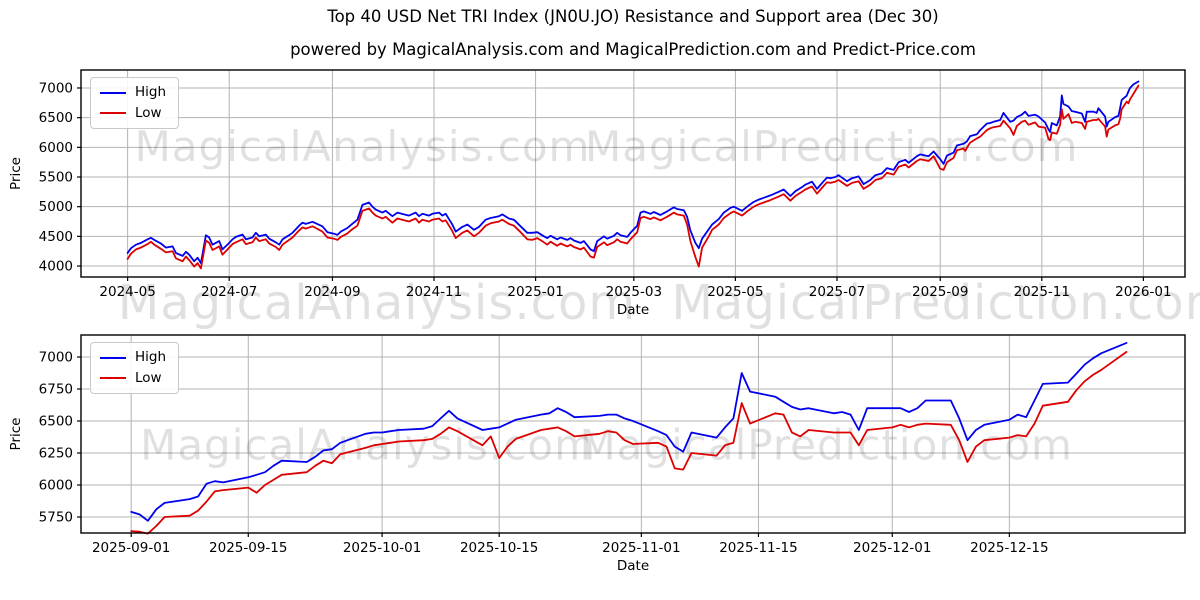 The height and width of the screenshot is (600, 1200). Describe the element at coordinates (332, 292) in the screenshot. I see `x-tick-label: 2024-09` at that location.